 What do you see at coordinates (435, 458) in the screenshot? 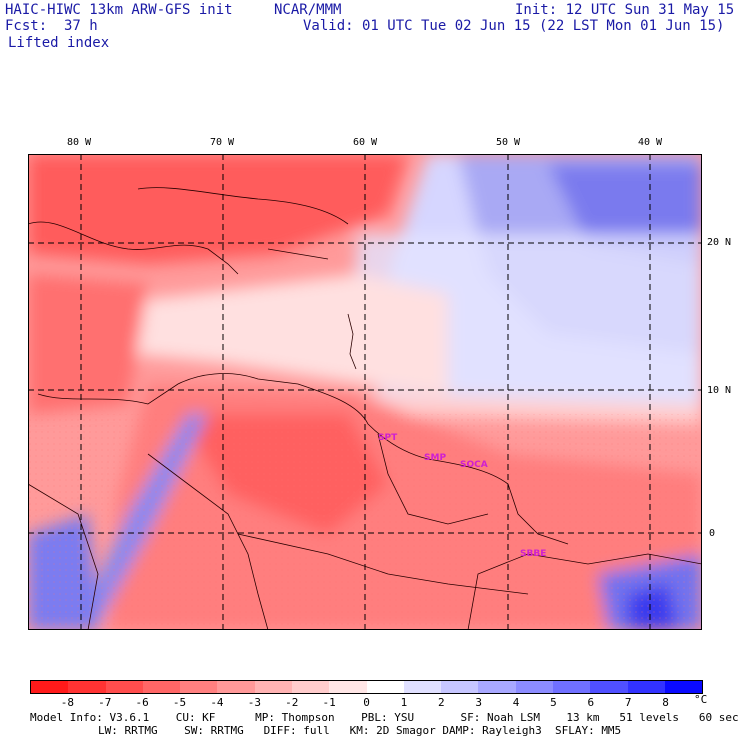
I see `site-label-smp: SMP` at bounding box center [435, 458].